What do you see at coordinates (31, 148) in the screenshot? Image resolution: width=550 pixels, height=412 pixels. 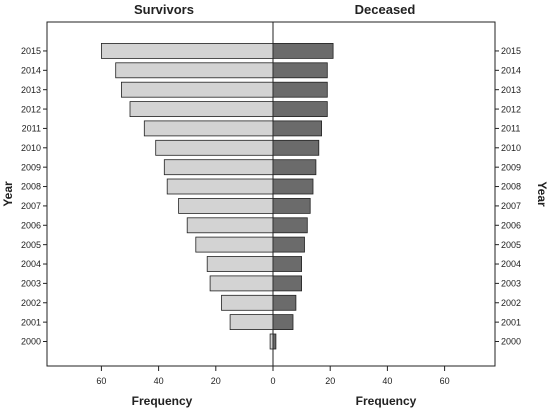 I see `y-tick-label-left-2010: 2010` at bounding box center [31, 148].